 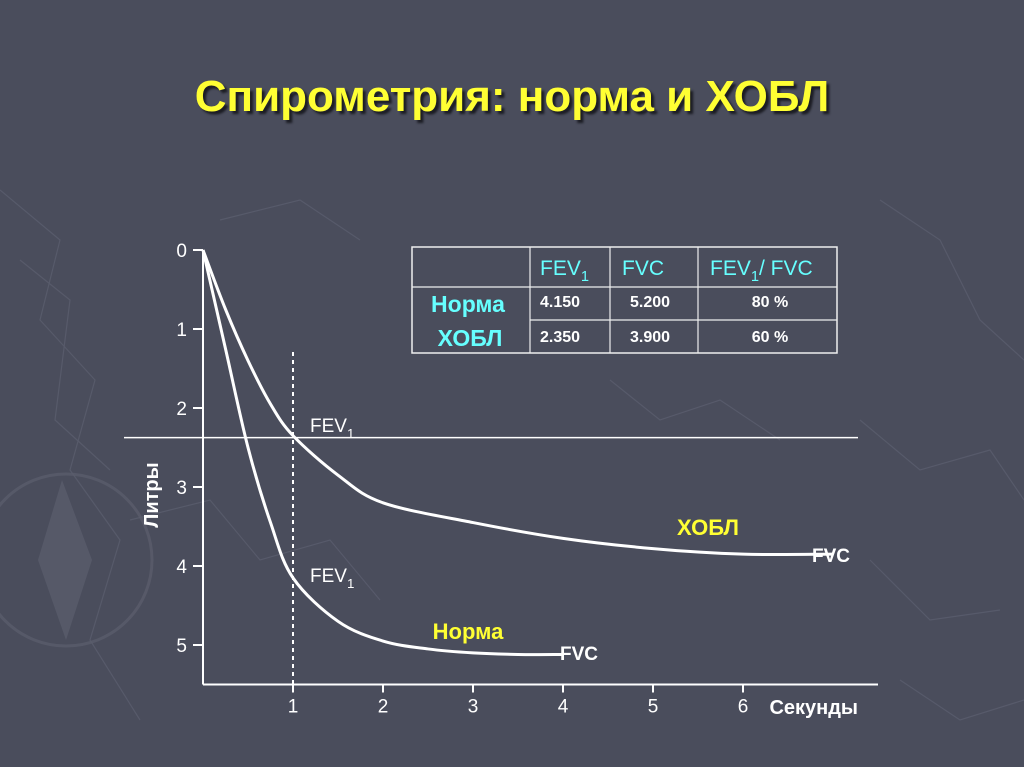 I want to click on y-tick-label-4: 4, so click(x=181, y=567).